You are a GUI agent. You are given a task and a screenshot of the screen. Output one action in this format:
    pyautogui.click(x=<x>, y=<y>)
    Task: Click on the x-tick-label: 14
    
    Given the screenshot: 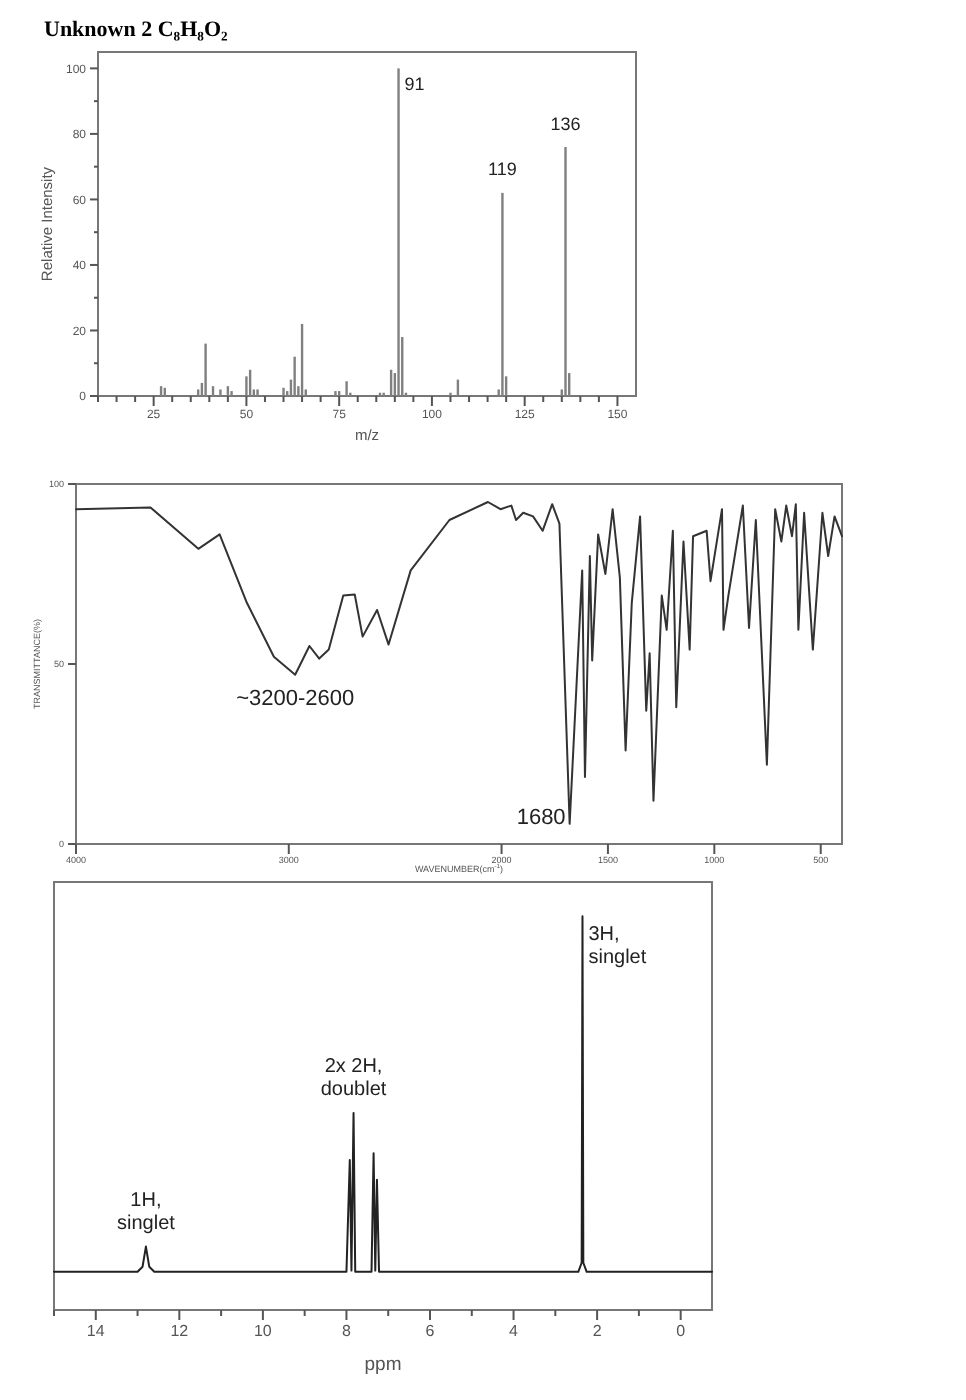 What is the action you would take?
    pyautogui.click(x=96, y=1331)
    